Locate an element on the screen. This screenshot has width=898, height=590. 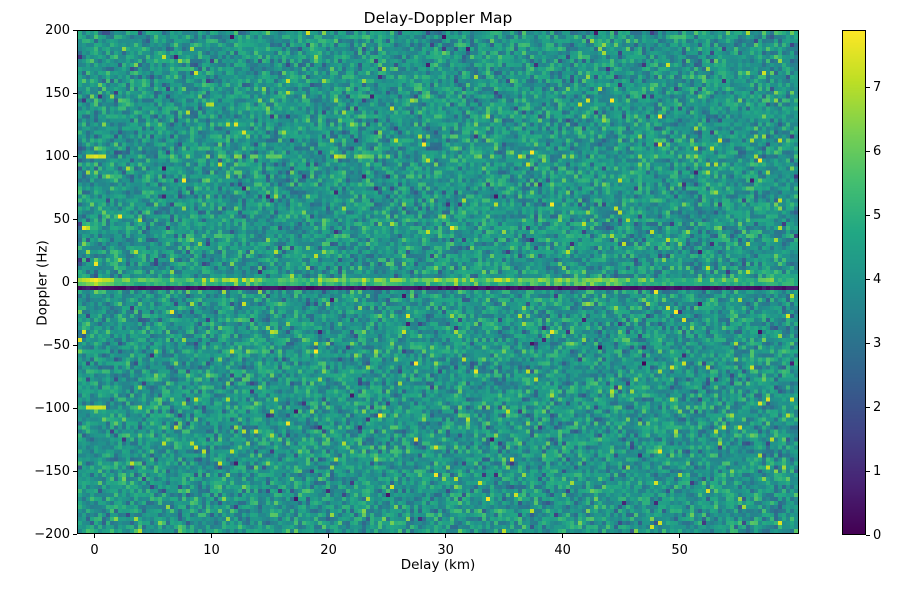
y-tick-label: −50 is located at coordinates (56, 345).